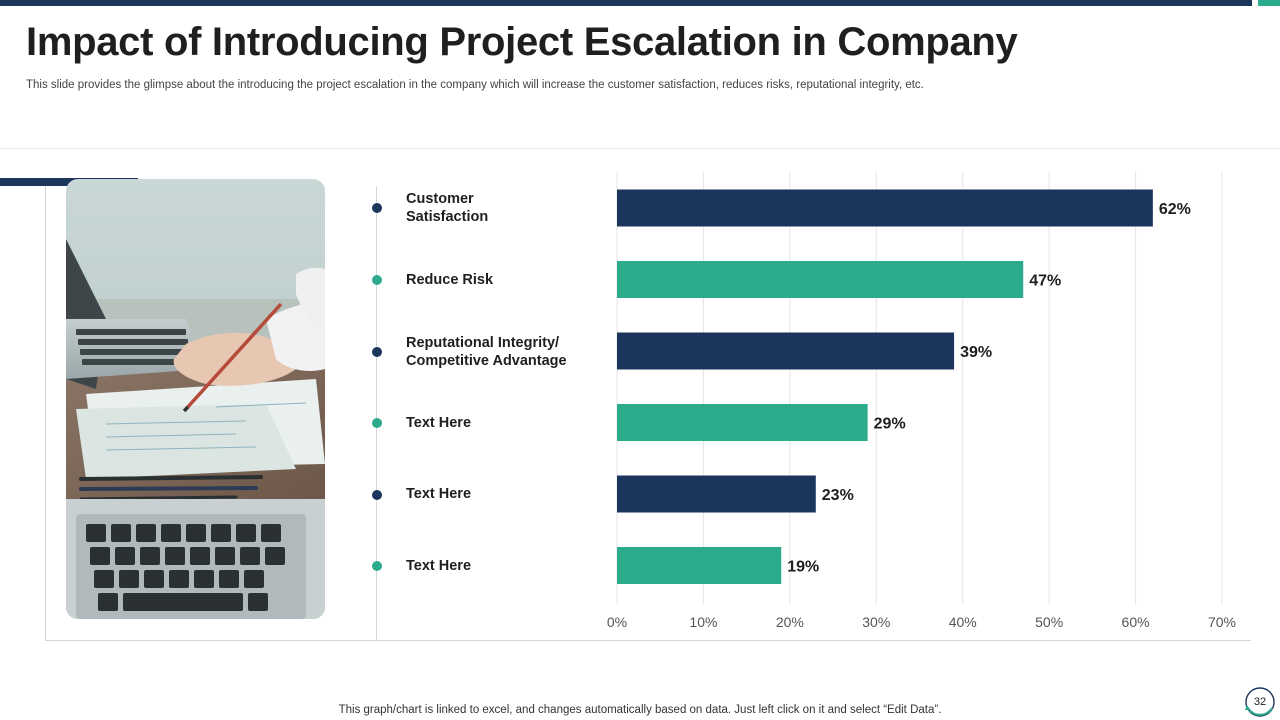  What do you see at coordinates (617, 622) in the screenshot?
I see `x-tick-label-1: 0%` at bounding box center [617, 622].